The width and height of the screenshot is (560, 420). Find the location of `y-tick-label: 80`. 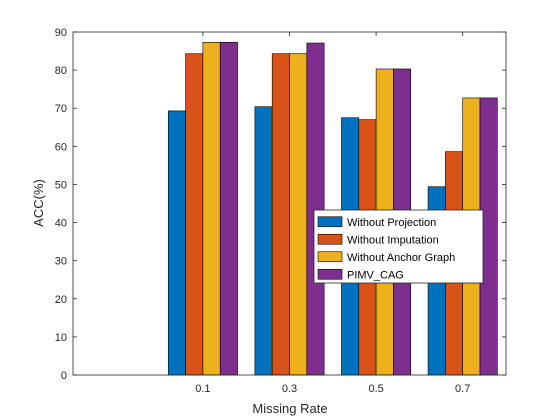

y-tick-label: 80 is located at coordinates (61, 71).